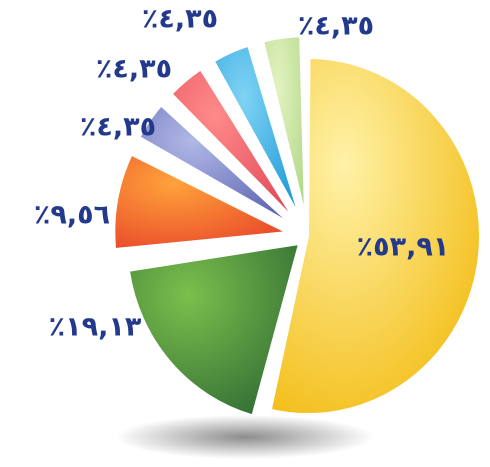 This screenshot has width=490, height=467. Describe the element at coordinates (245, 437) in the screenshot. I see `ground-shadow` at that location.